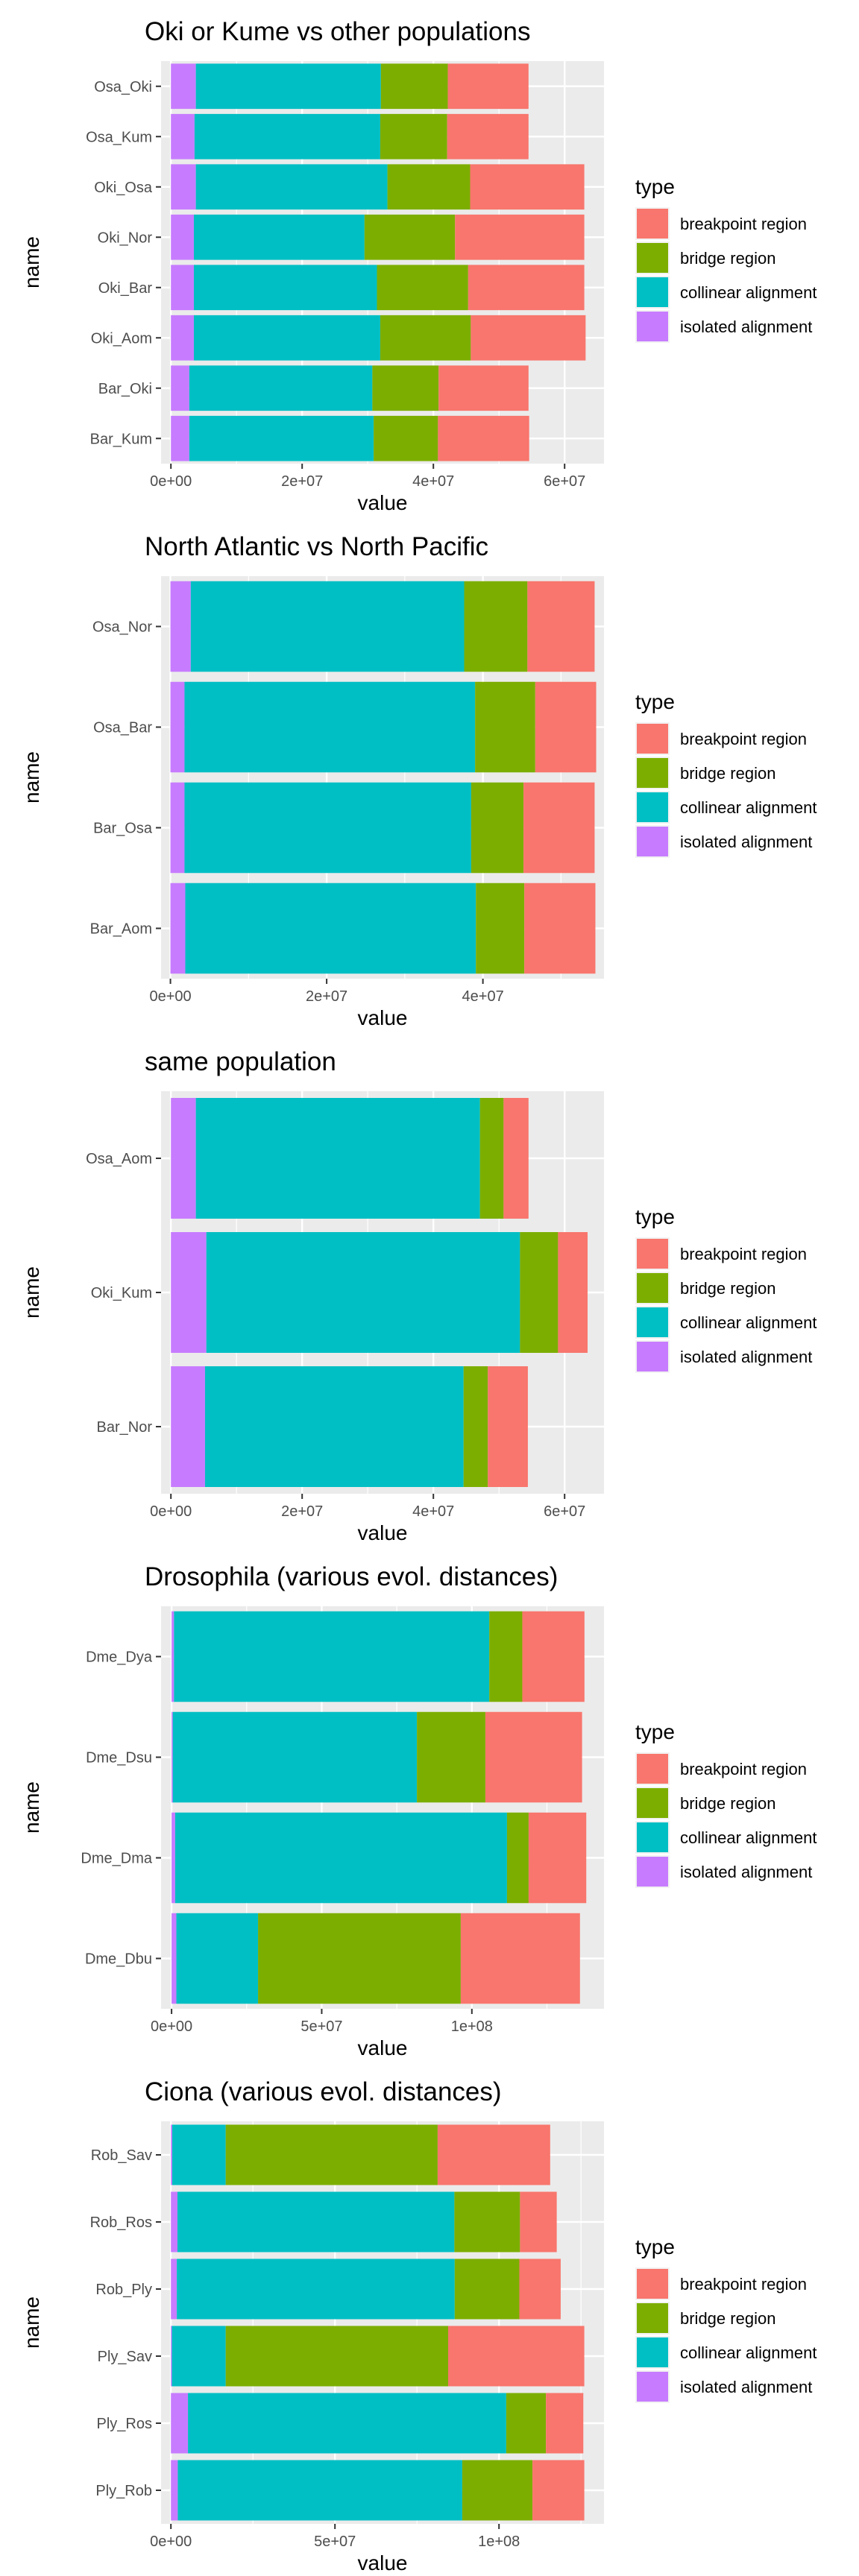  What do you see at coordinates (527, 187) in the screenshot?
I see `bar-oki-osa-breakpoint` at bounding box center [527, 187].